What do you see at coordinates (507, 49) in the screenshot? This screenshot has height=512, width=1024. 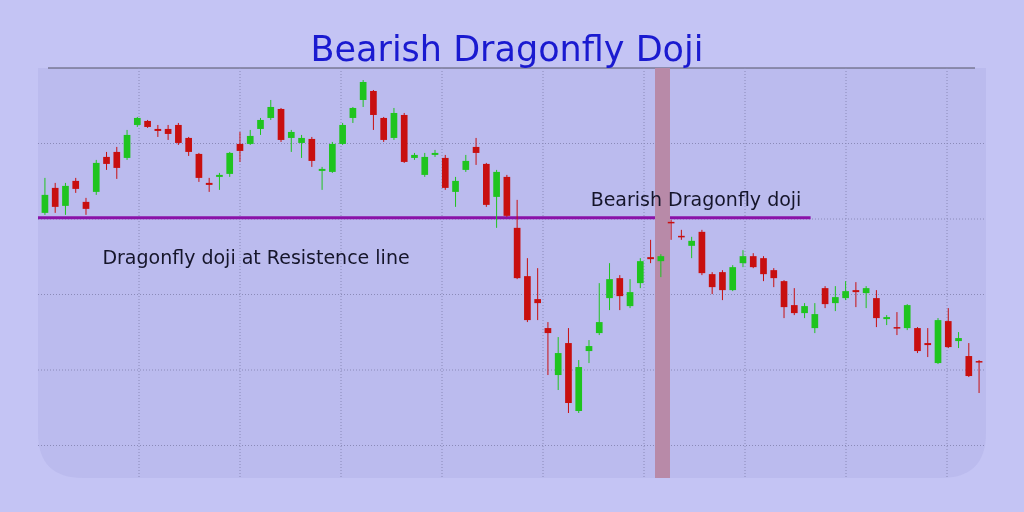 I see `chart-title: Bearish Dragonfly Doji` at bounding box center [507, 49].